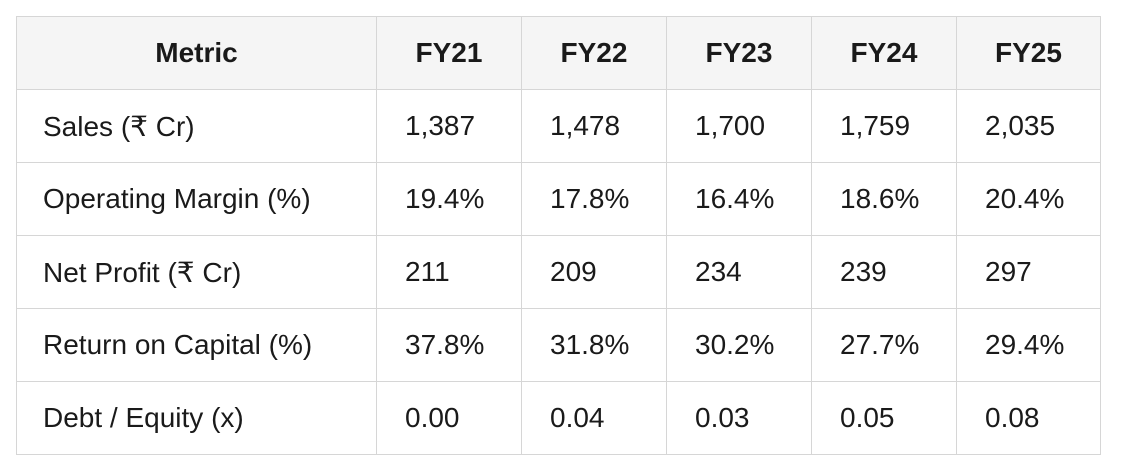 This screenshot has height=476, width=1124. I want to click on value-fy24: 1,759, so click(884, 126).